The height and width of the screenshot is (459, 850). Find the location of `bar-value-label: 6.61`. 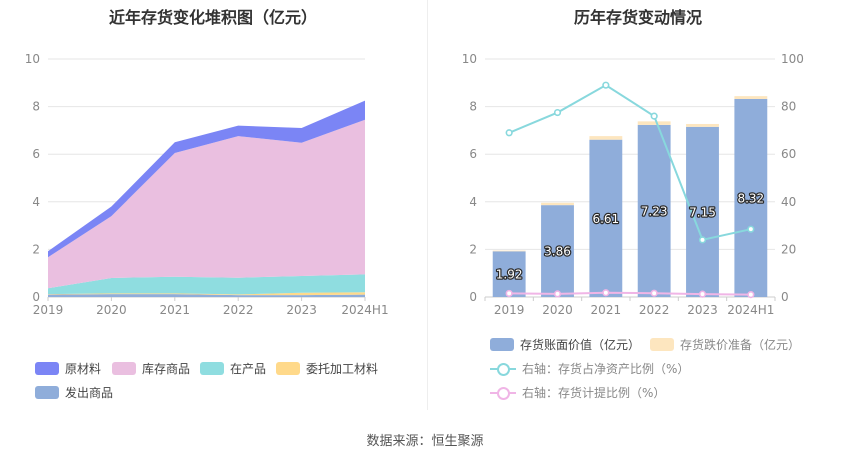

bar-value-label: 6.61 is located at coordinates (605, 219).